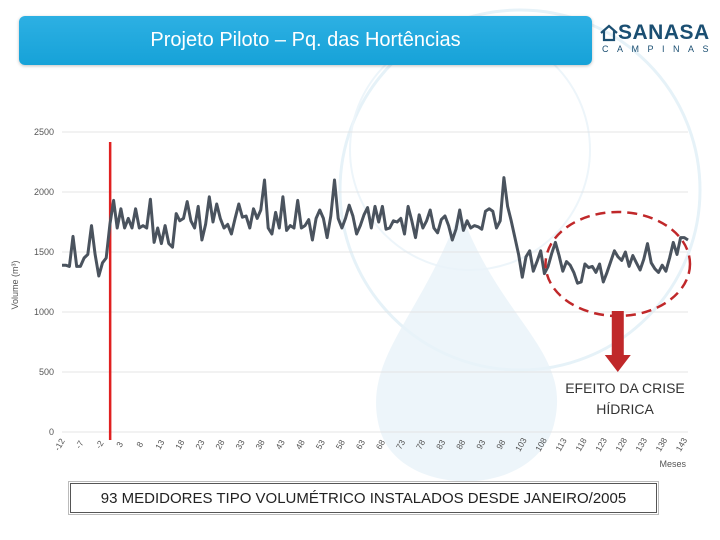 Image resolution: width=720 pixels, height=540 pixels. I want to click on x-tick-label: 48, so click(300, 444).